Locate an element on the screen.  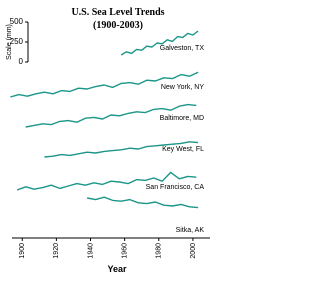
x-tick-label: 1980 is located at coordinates (159, 251).